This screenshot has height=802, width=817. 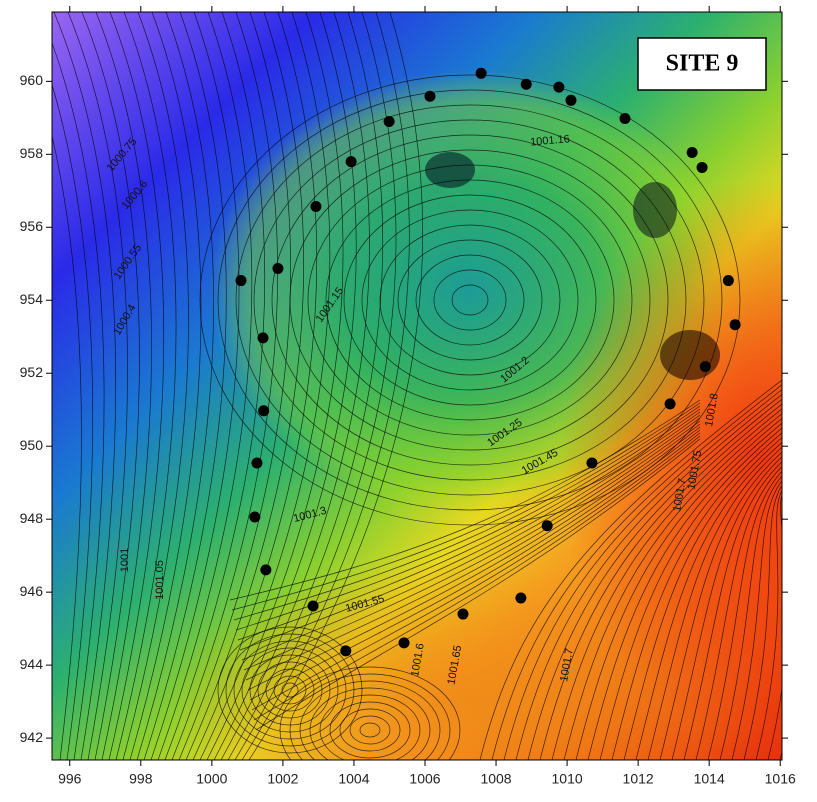 I want to click on site-label: SITE 9, so click(x=702, y=64).